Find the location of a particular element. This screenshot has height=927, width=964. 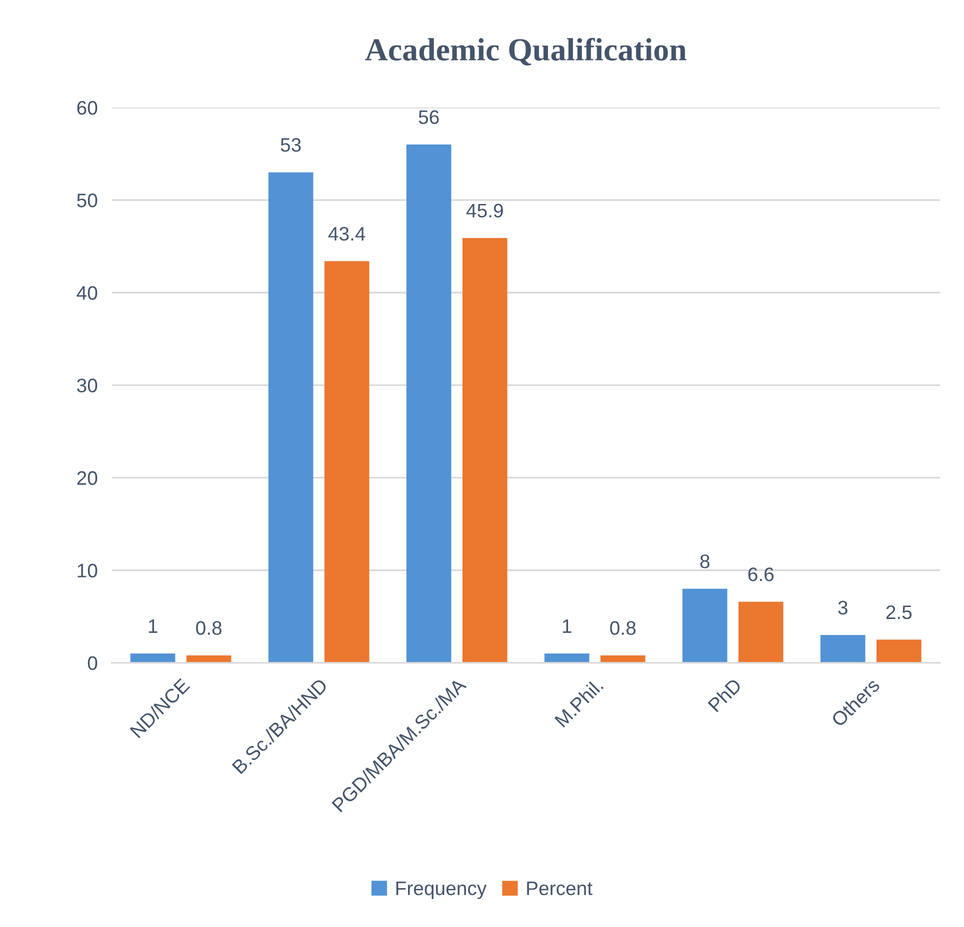

data-label: 43.4 is located at coordinates (347, 233).